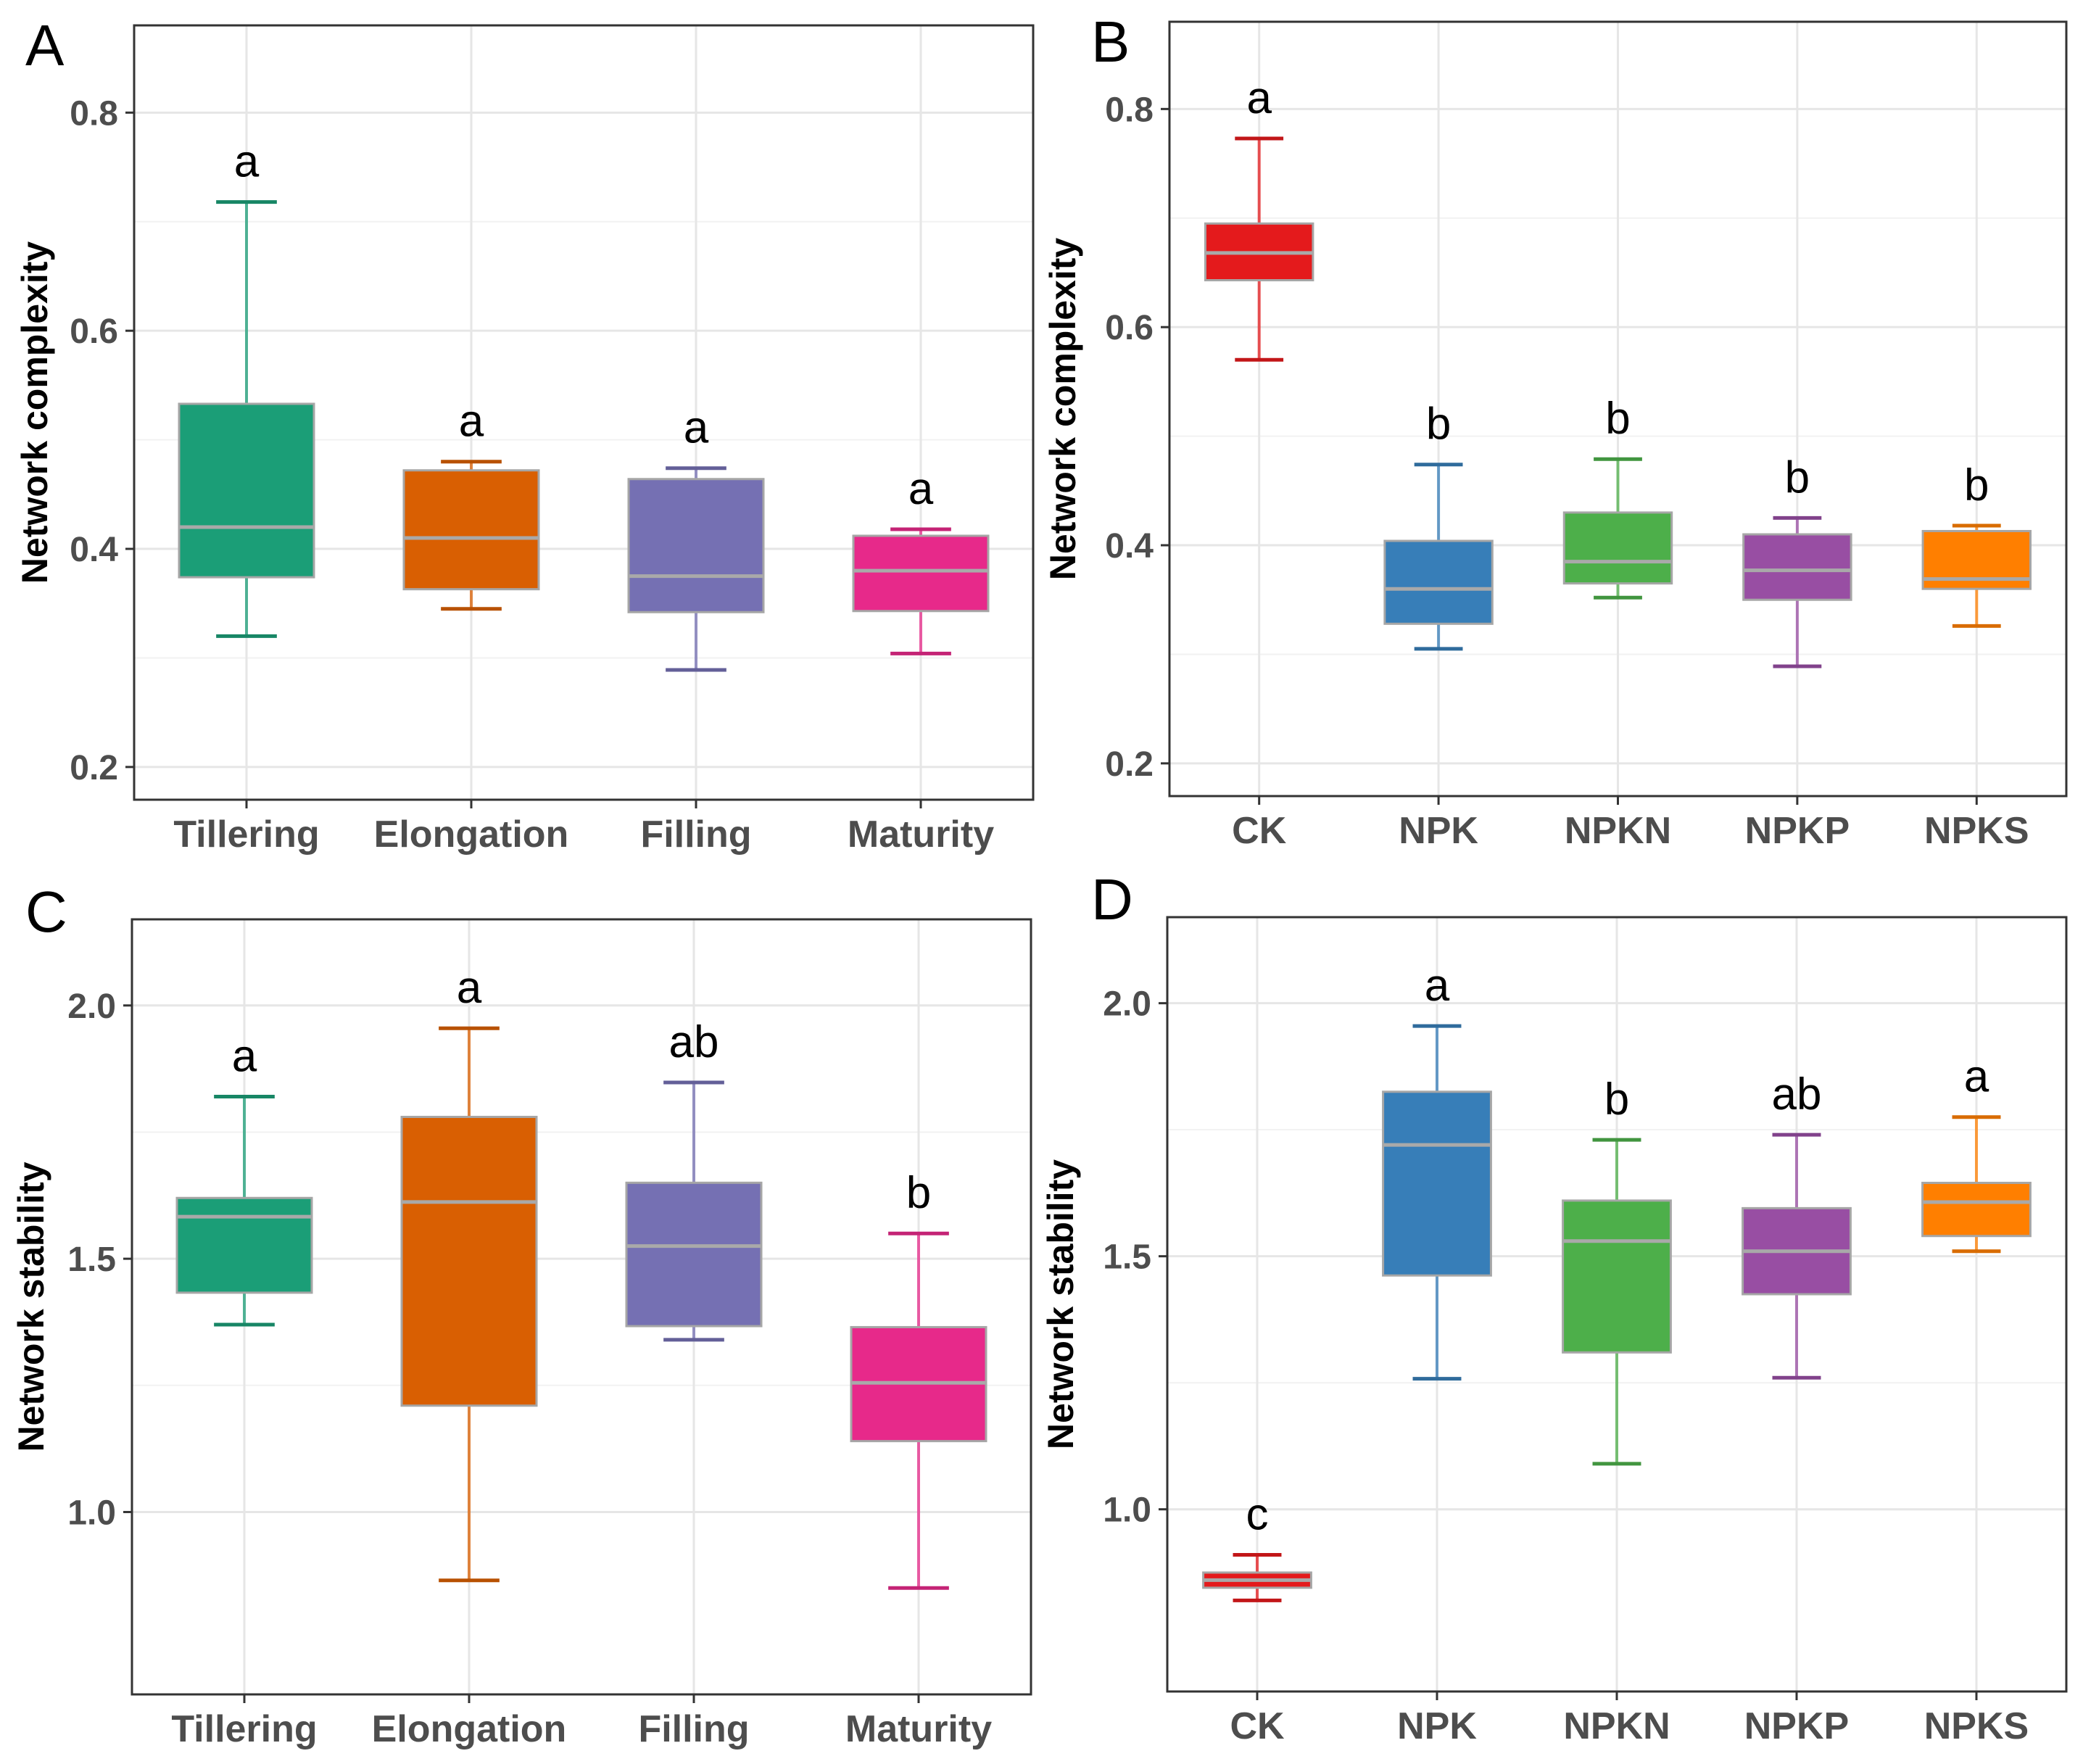 This screenshot has width=2083, height=1764. I want to click on significance-label: c, so click(1257, 1515).